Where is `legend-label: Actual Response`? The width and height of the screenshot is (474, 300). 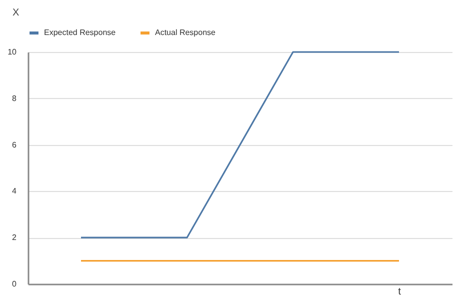
legend-label: Actual Response is located at coordinates (185, 32).